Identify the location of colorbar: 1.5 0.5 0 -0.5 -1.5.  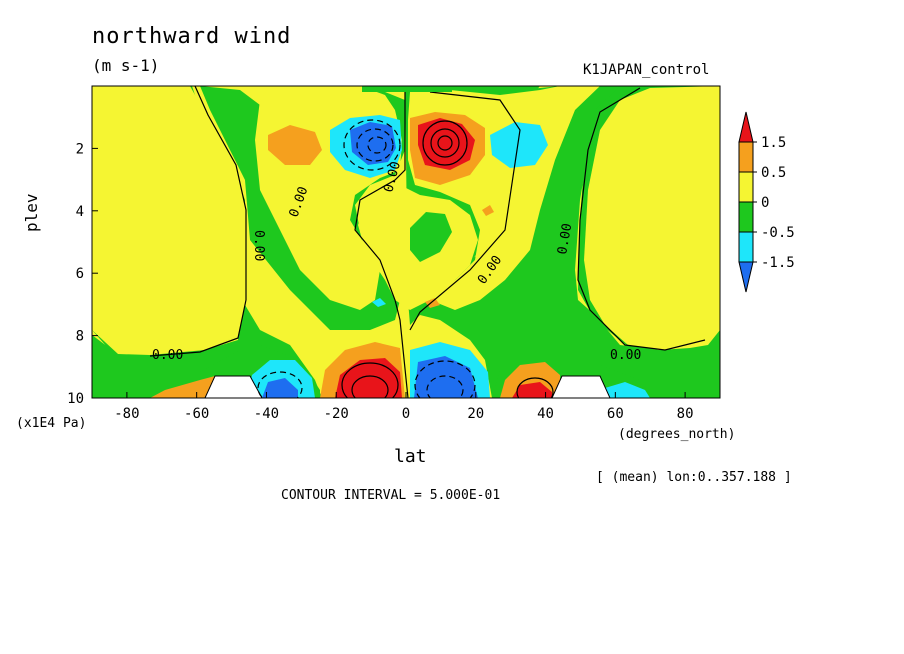
(766, 202).